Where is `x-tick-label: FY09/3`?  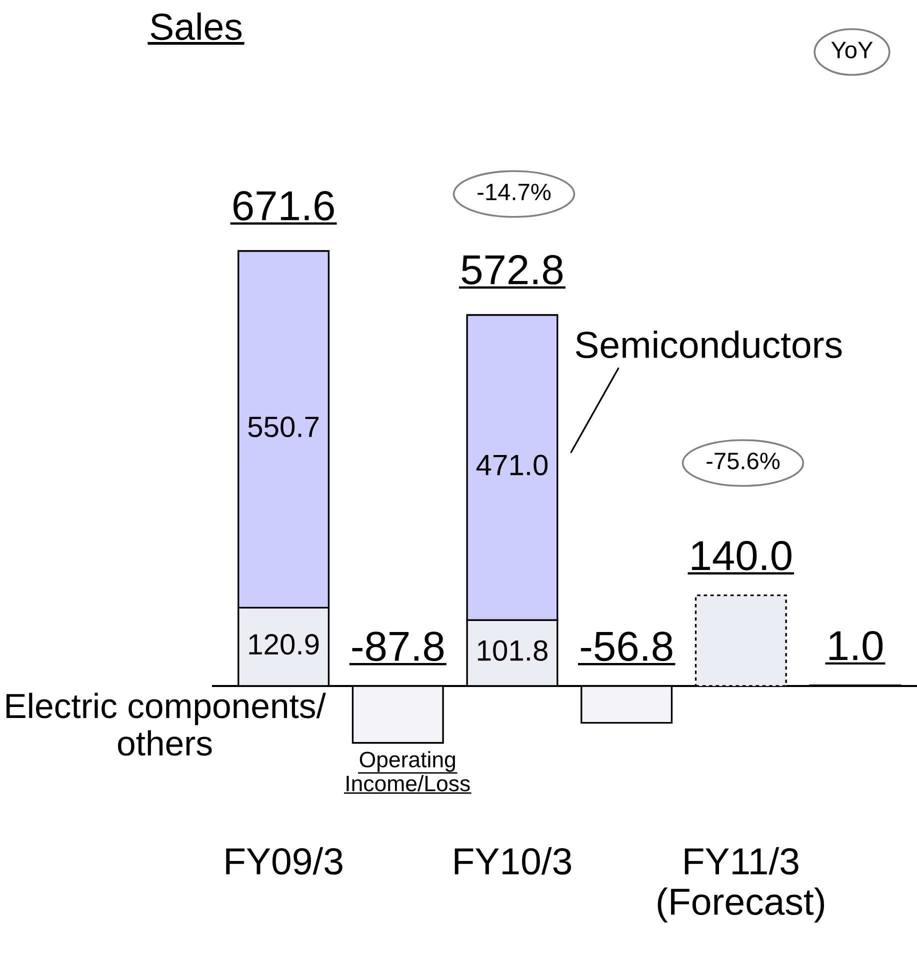
x-tick-label: FY09/3 is located at coordinates (284, 861).